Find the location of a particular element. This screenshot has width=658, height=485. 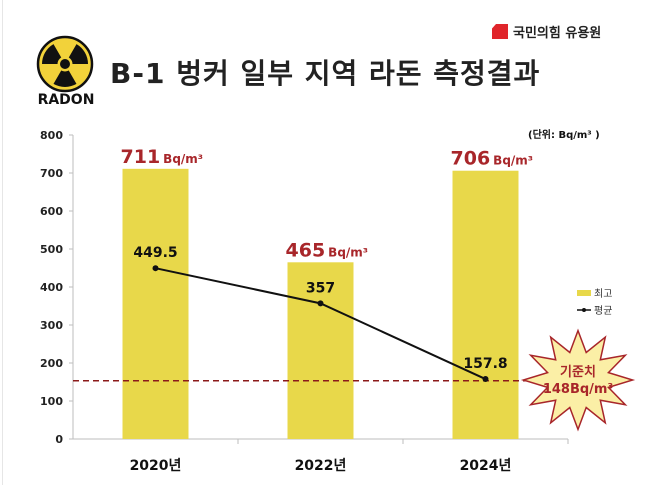

legend-swatch-bar is located at coordinates (584, 293).